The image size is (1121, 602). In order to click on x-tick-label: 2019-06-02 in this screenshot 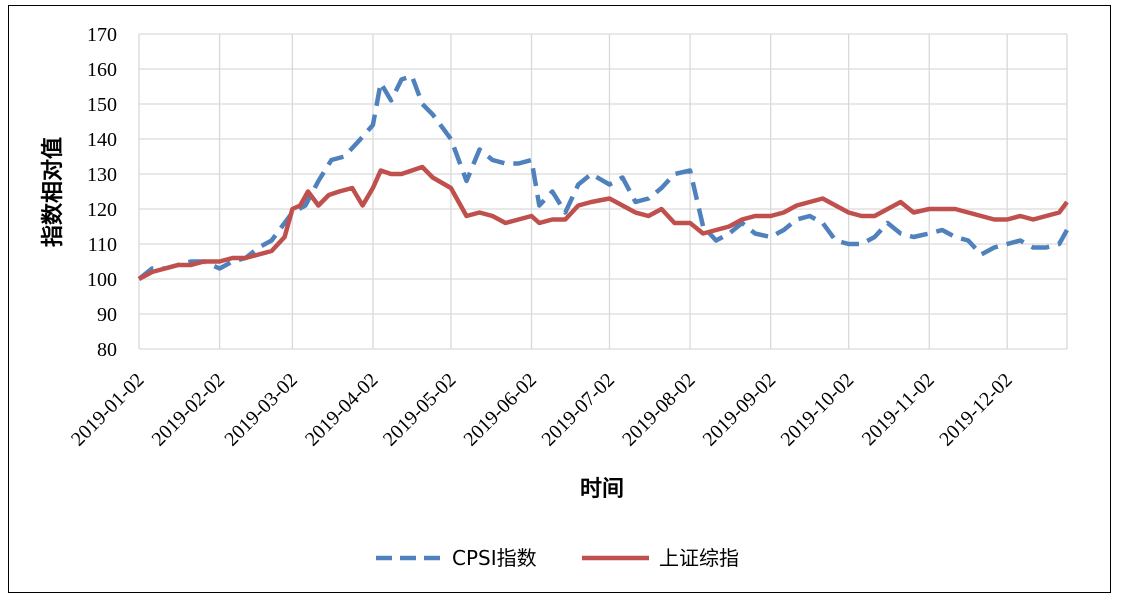, I will do `click(501, 410)`.